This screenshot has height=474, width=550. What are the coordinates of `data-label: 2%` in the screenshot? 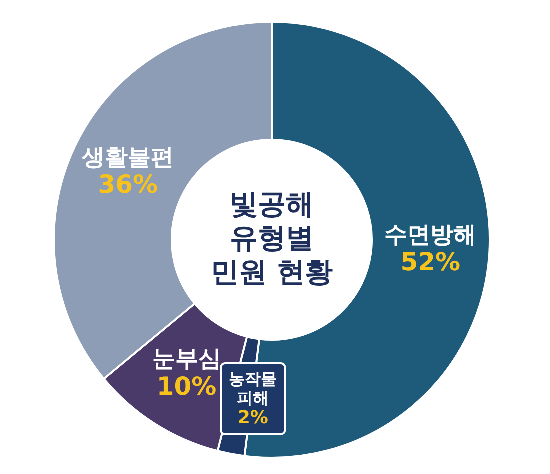 It's located at (253, 417).